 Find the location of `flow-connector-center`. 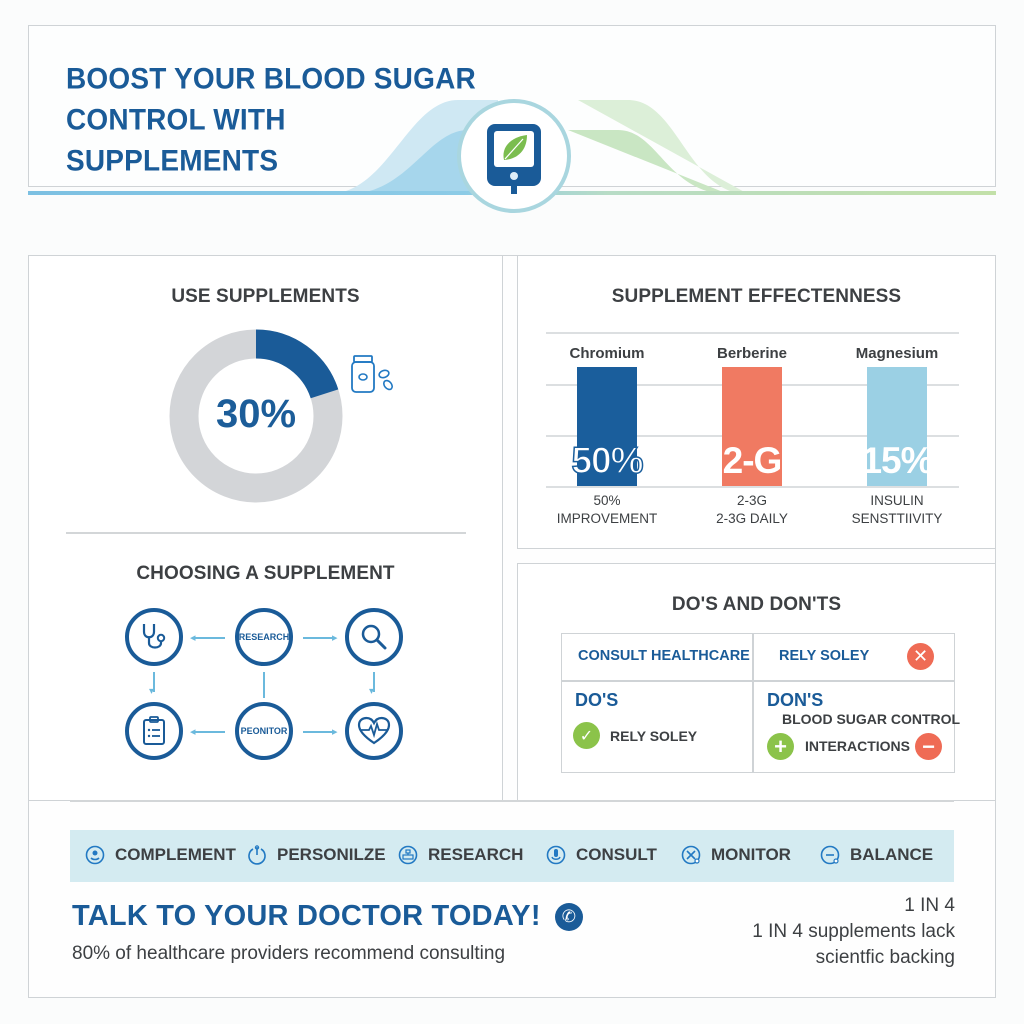

flow-connector-center is located at coordinates (264, 685).